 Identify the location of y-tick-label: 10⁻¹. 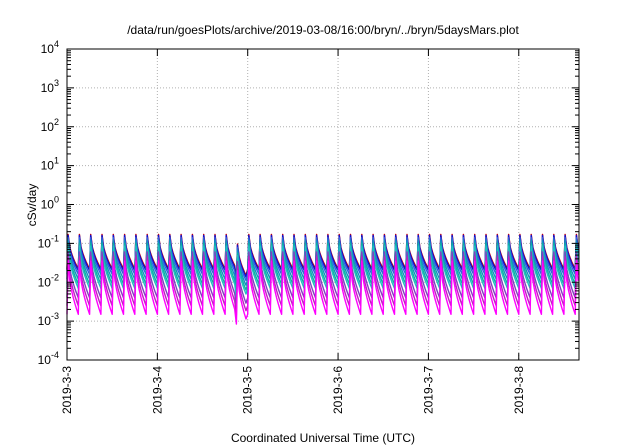
(48, 241).